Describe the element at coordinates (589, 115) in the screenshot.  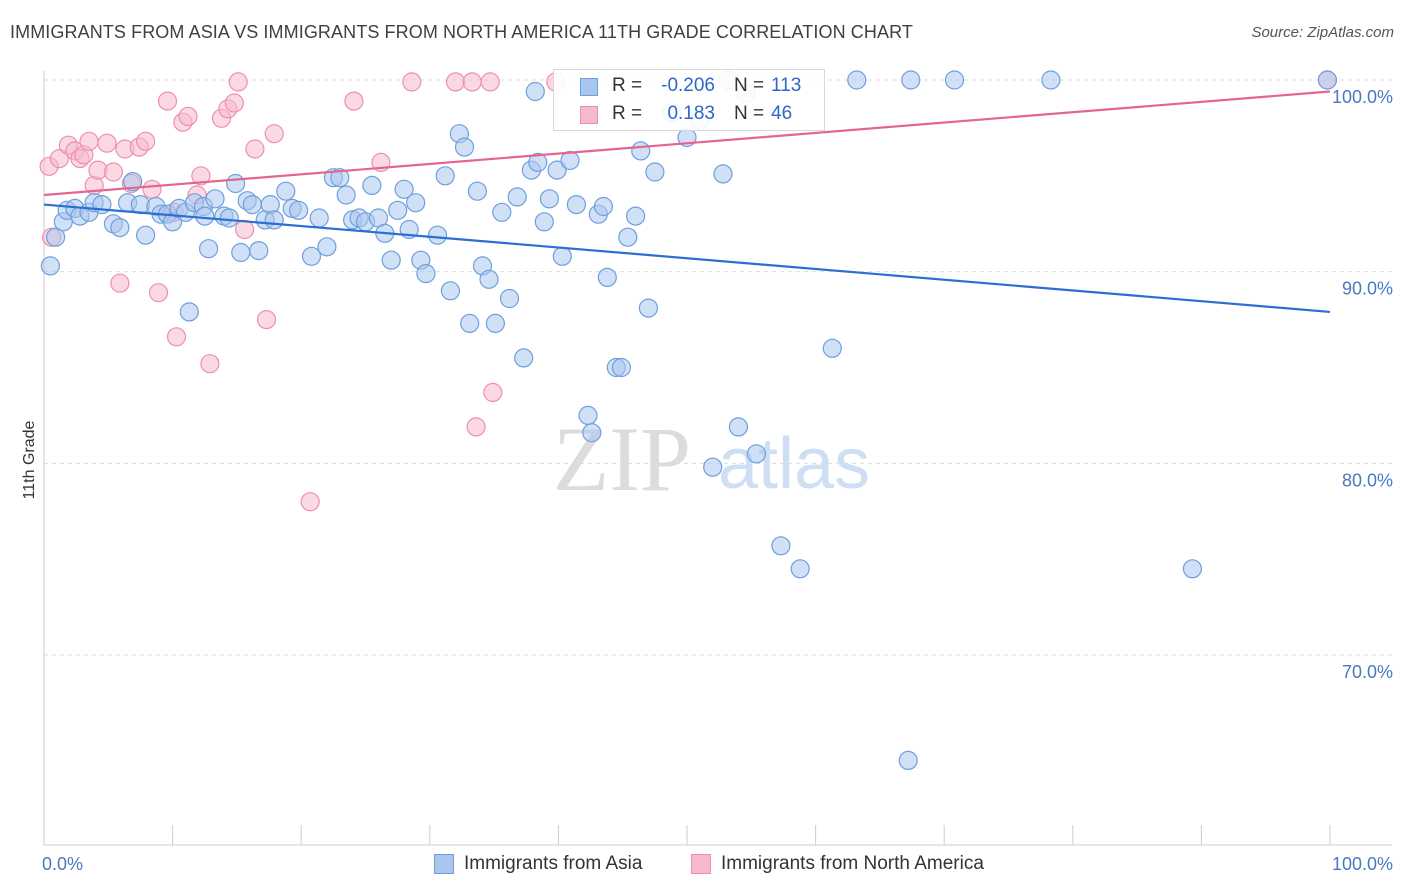
I see `legend-swatch-north-america` at that location.